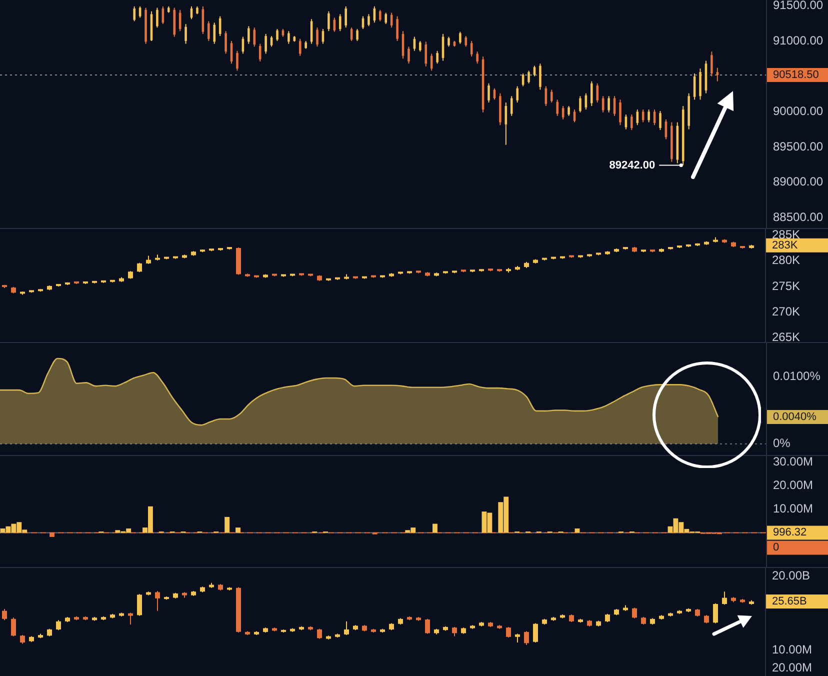 This screenshot has height=676, width=828. Describe the element at coordinates (796, 75) in the screenshot. I see `ref-line-label: 90518.50` at that location.